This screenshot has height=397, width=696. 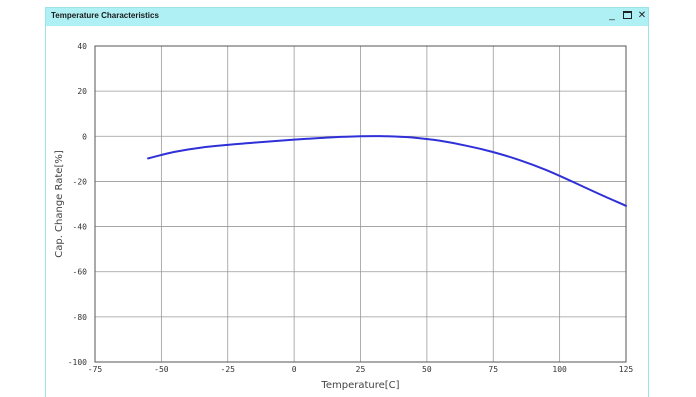 What do you see at coordinates (427, 369) in the screenshot?
I see `x-tick-label-5: 50` at bounding box center [427, 369].